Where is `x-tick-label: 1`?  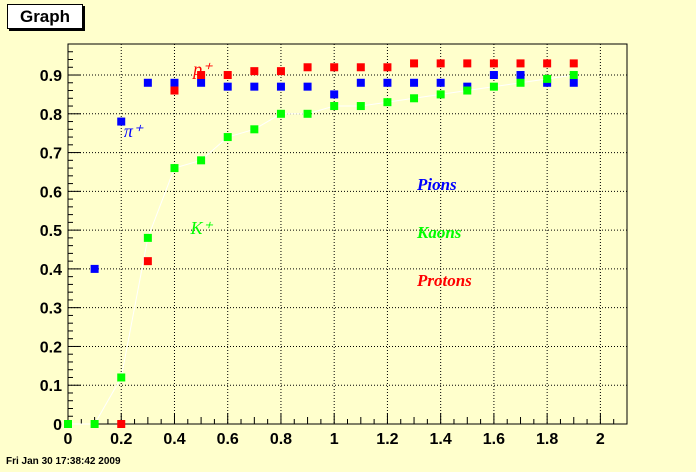
x-tick-label: 1 is located at coordinates (334, 439).